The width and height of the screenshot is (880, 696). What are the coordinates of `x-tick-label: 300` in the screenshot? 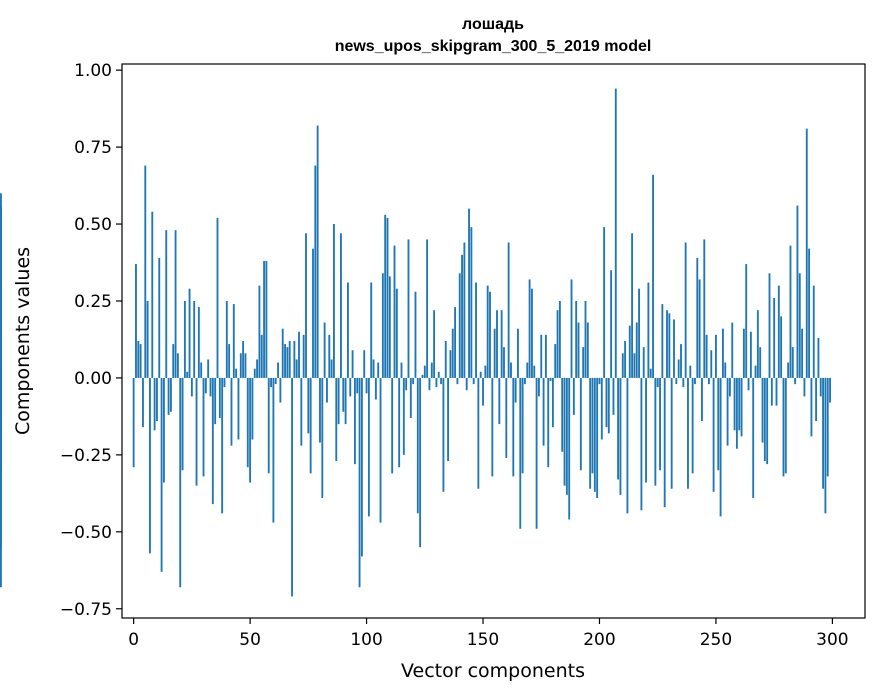 It's located at (832, 640).